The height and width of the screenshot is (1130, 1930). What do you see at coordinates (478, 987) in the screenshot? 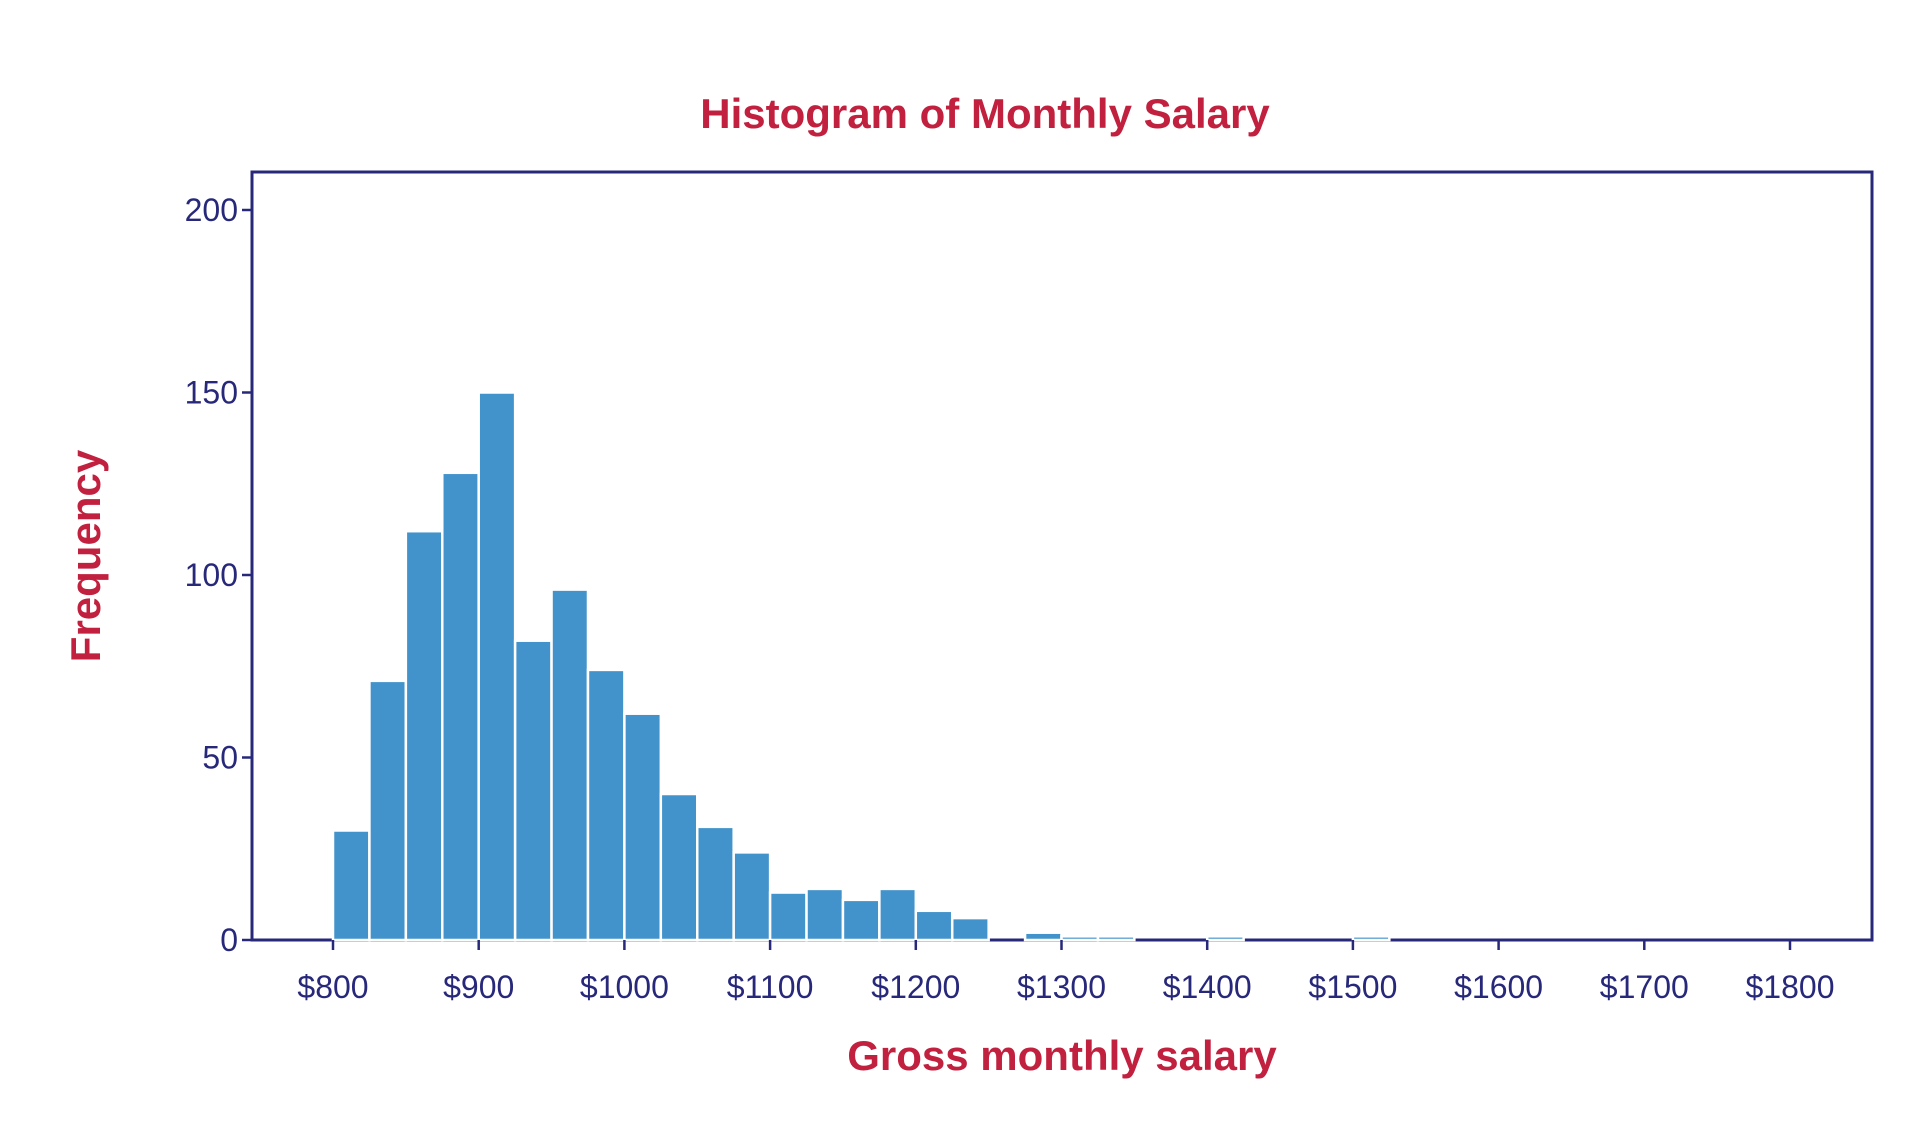
I see `x-tick-label: $900` at bounding box center [478, 987].